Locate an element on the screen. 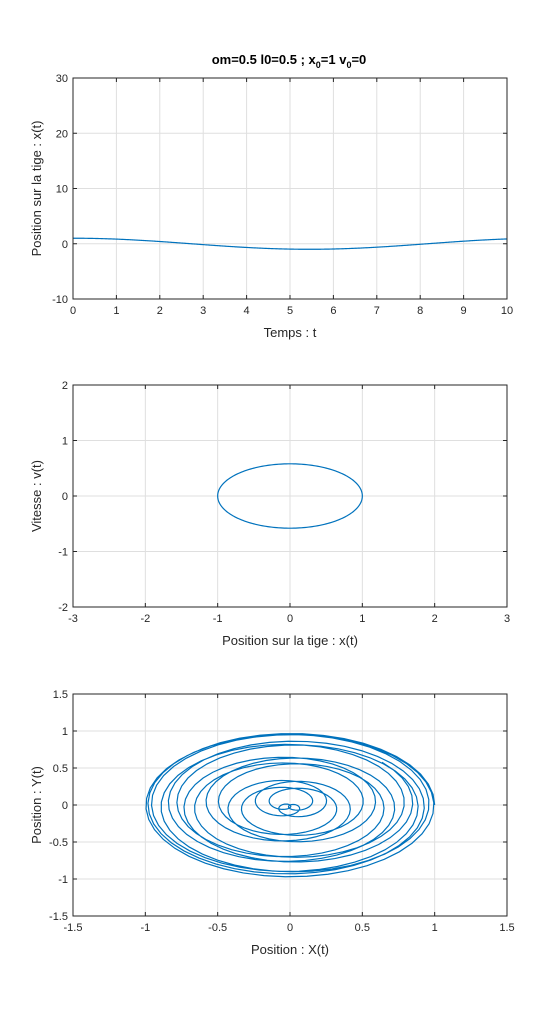 The width and height of the screenshot is (560, 1029). x-tick-label: -2 is located at coordinates (145, 619).